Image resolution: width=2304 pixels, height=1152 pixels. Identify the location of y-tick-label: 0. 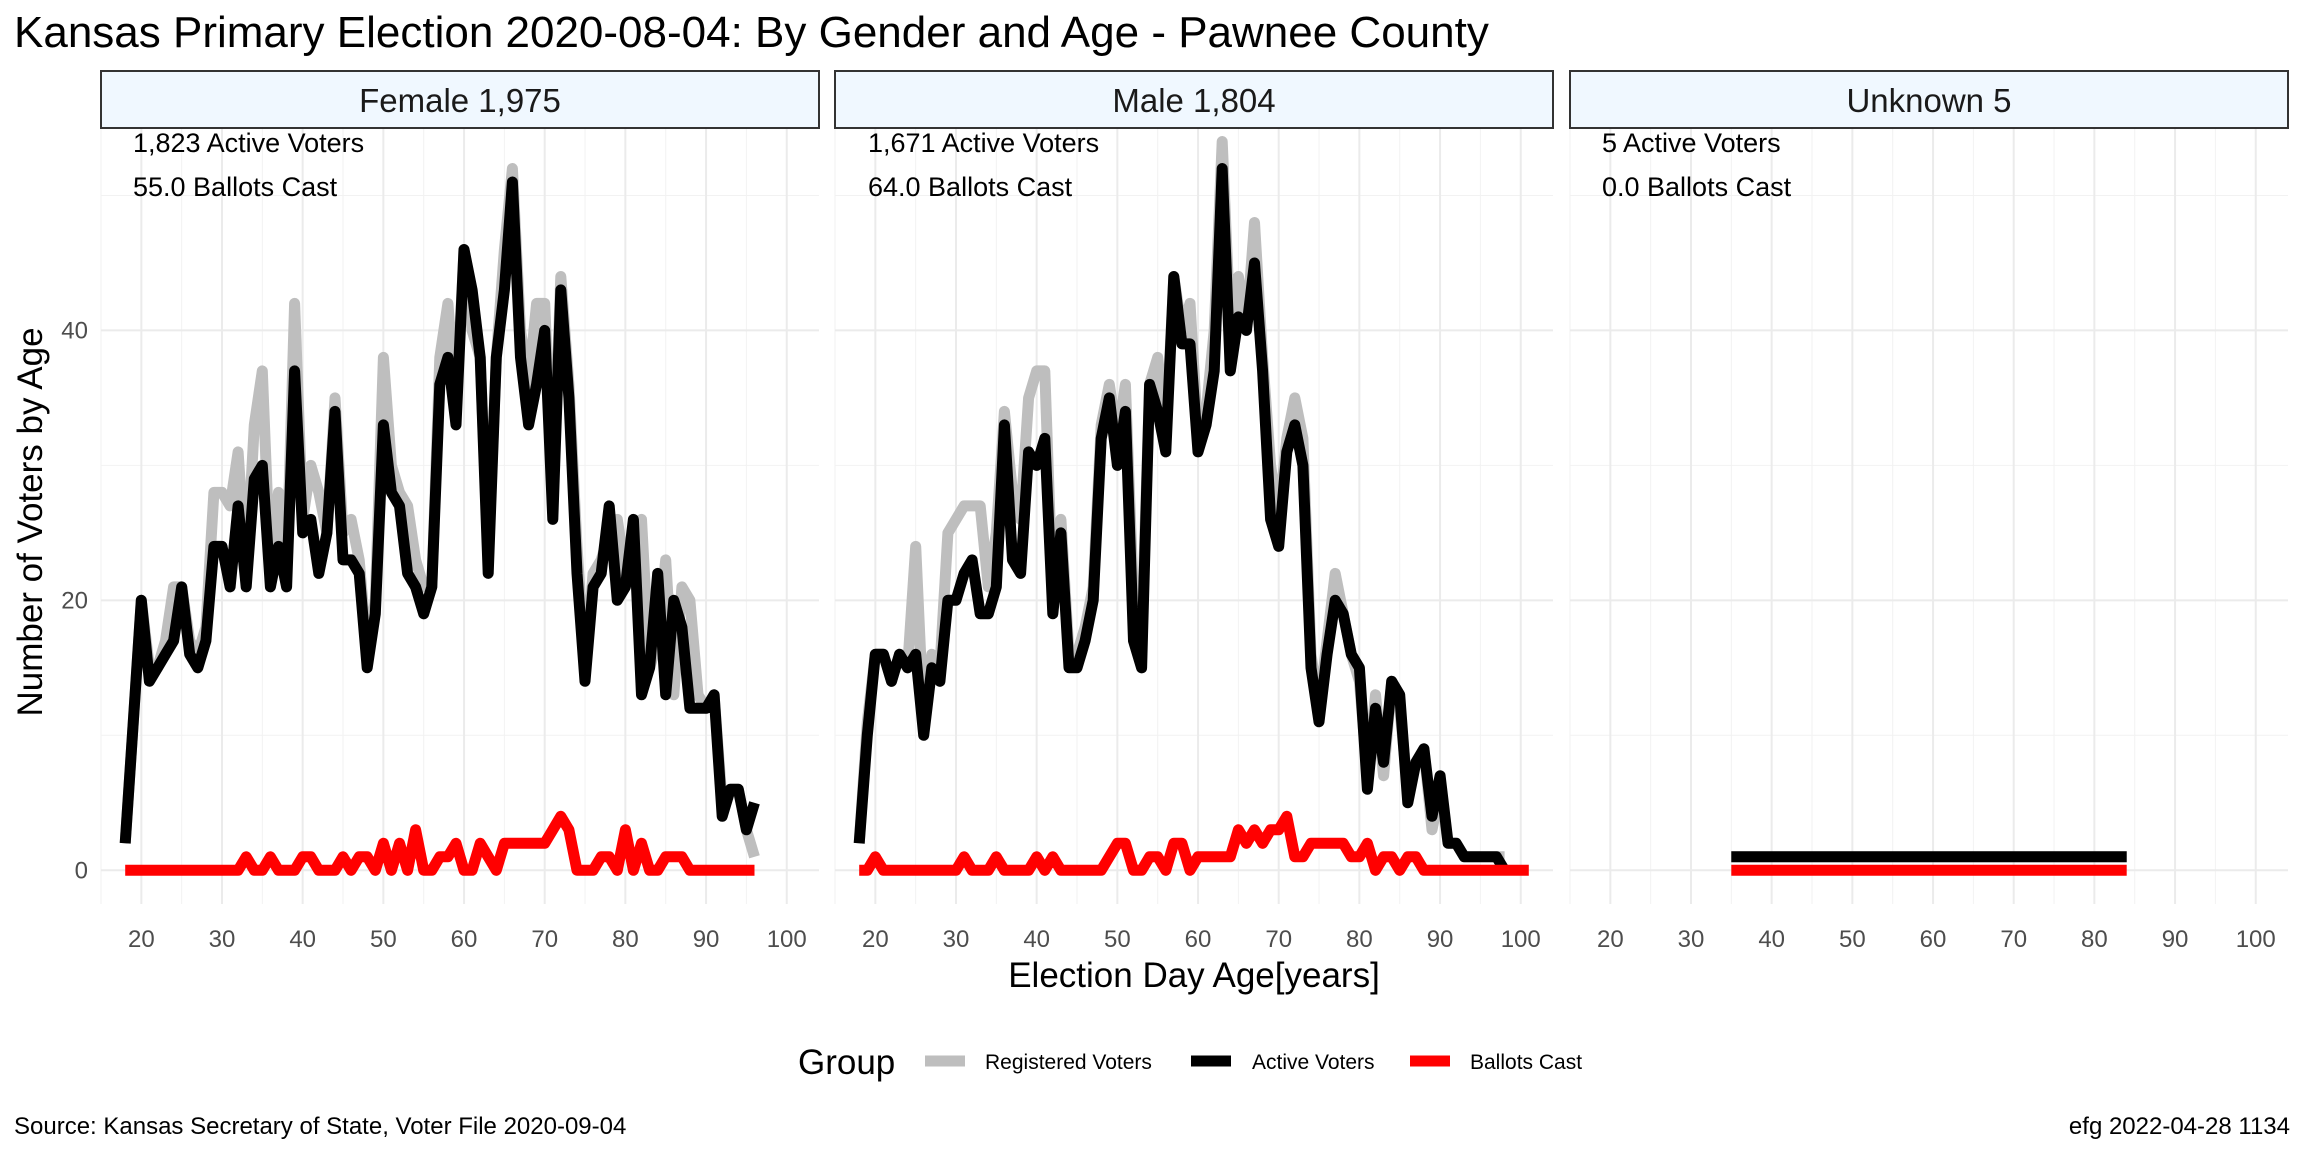
(81, 870).